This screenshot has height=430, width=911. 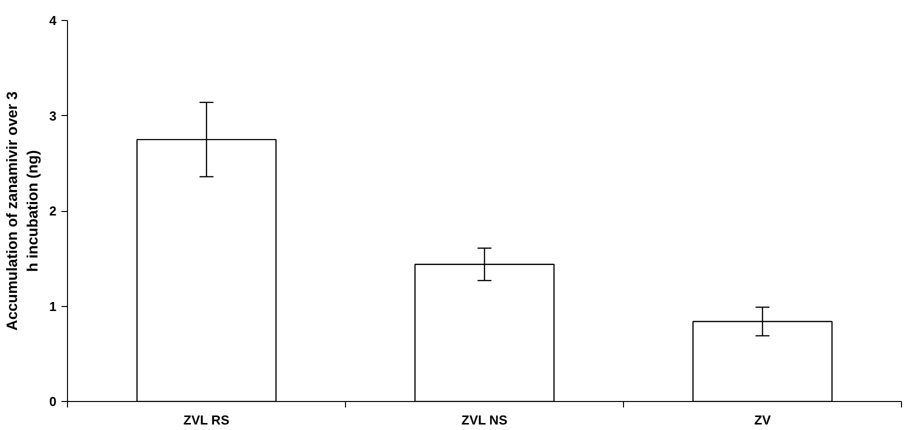 I want to click on y-tick-label: 3, so click(x=53, y=116).